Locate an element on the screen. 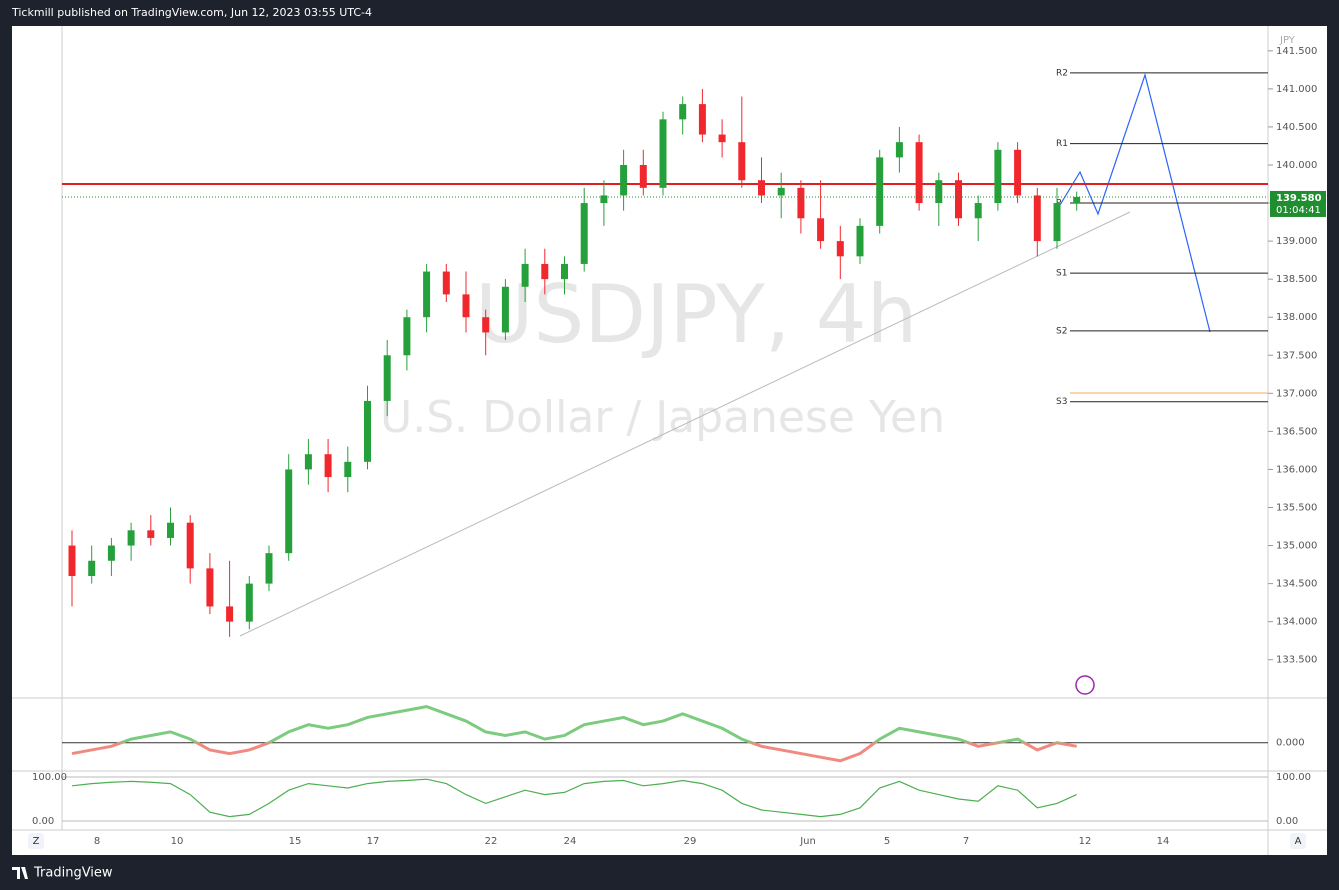 The width and height of the screenshot is (1339, 890). pivot-label: S3 is located at coordinates (1061, 402).